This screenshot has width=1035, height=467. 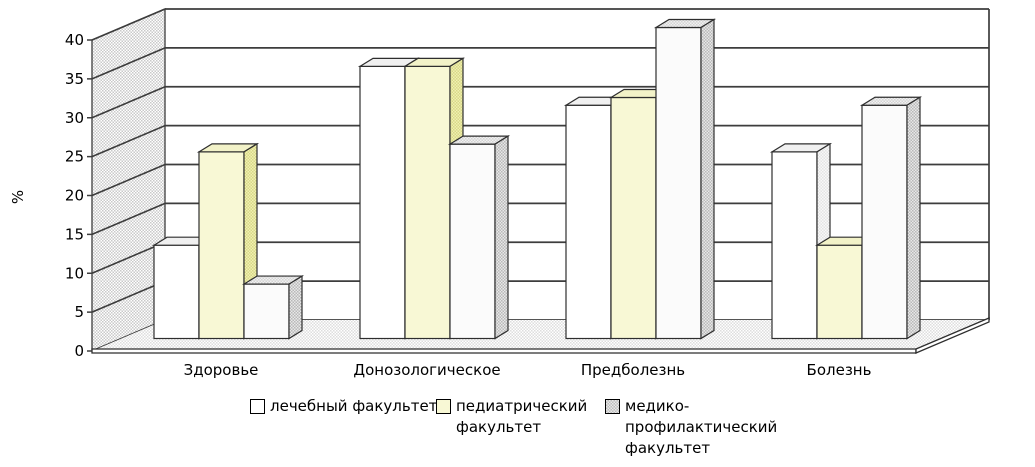 What do you see at coordinates (952, 335) in the screenshot?
I see `floor-right-edge` at bounding box center [952, 335].